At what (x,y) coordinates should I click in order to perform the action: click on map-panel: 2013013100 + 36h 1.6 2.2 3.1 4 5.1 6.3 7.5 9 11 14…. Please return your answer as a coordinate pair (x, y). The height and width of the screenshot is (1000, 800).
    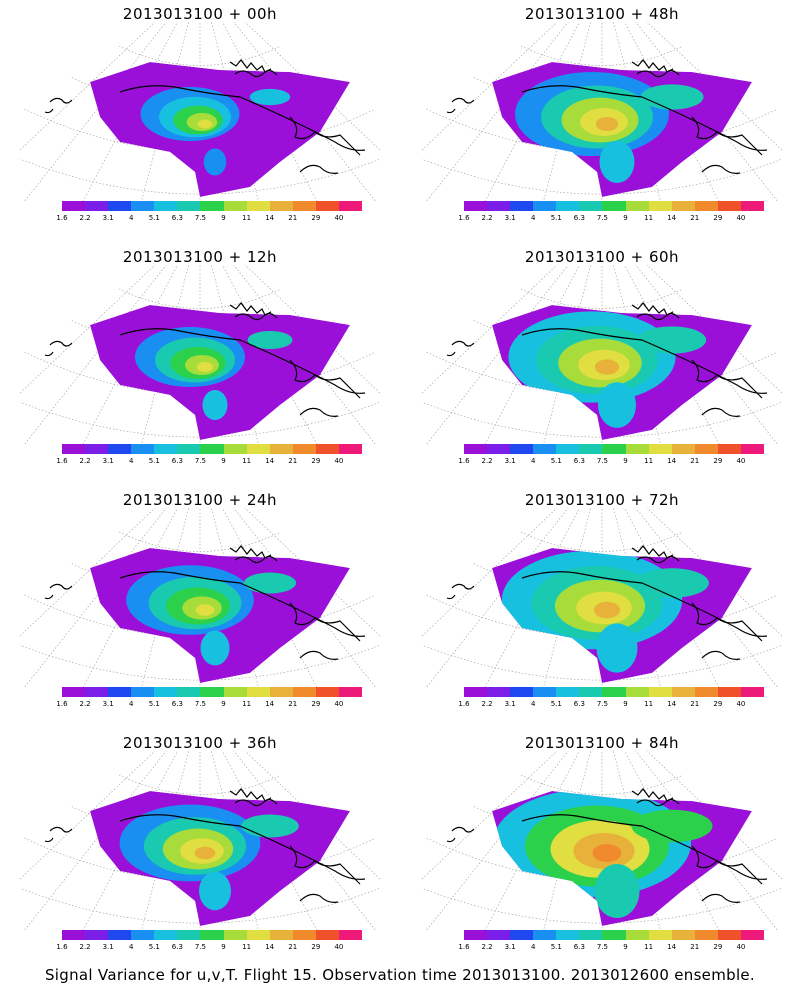
    Looking at the image, I should click on (200, 849).